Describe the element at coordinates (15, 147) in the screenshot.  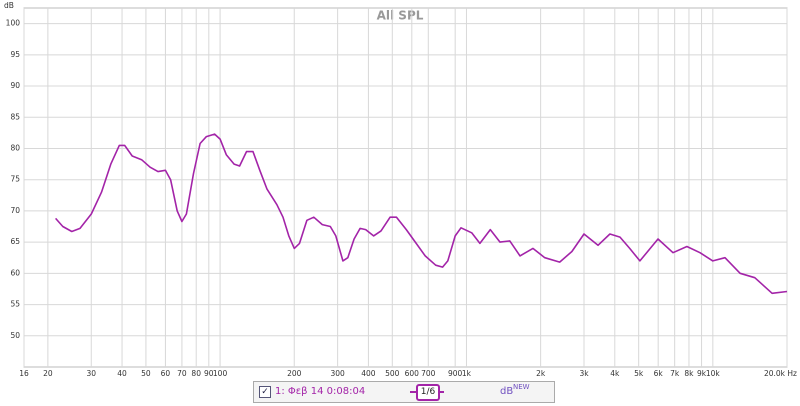
I see `y-tick-label: 80` at that location.